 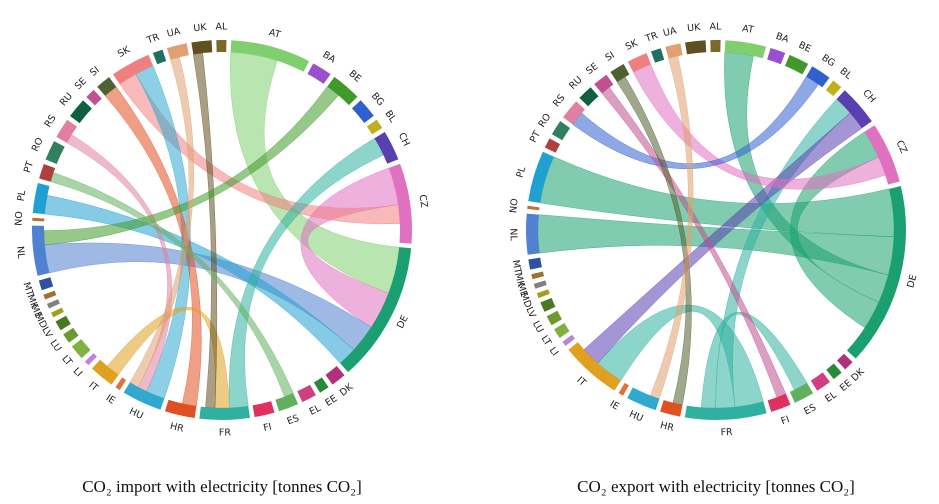 What do you see at coordinates (316, 410) in the screenshot?
I see `node-label: EL` at bounding box center [316, 410].